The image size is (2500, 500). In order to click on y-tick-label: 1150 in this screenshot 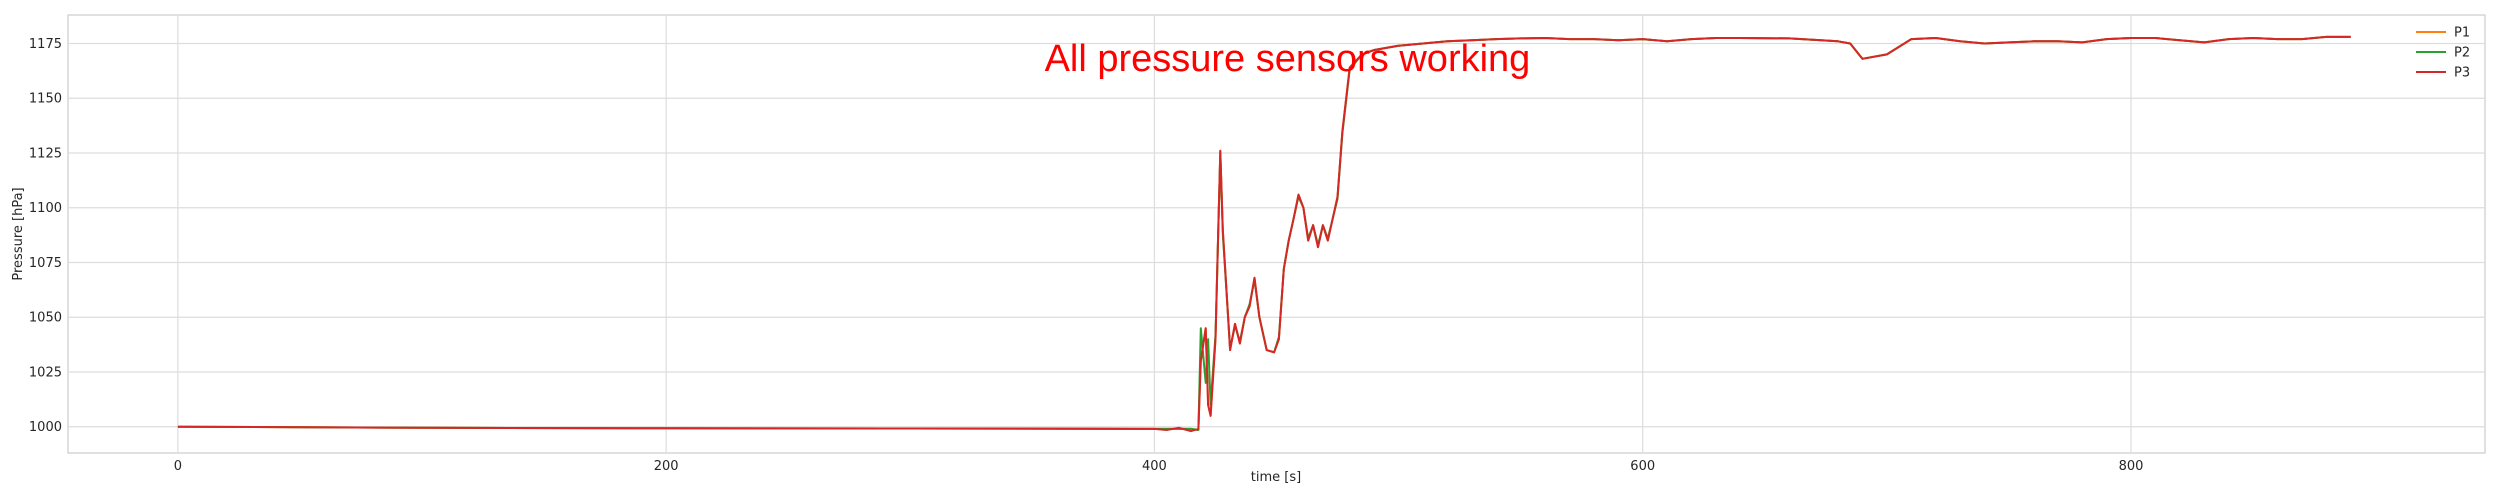, I will do `click(45, 99)`.